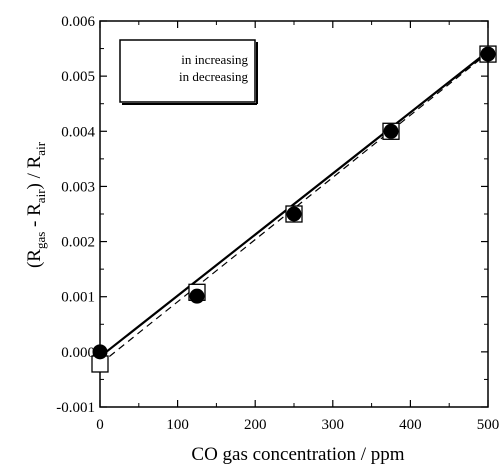 The image size is (504, 468). Describe the element at coordinates (34, 217) in the screenshot. I see `y-axis-title-mid: - R` at that location.